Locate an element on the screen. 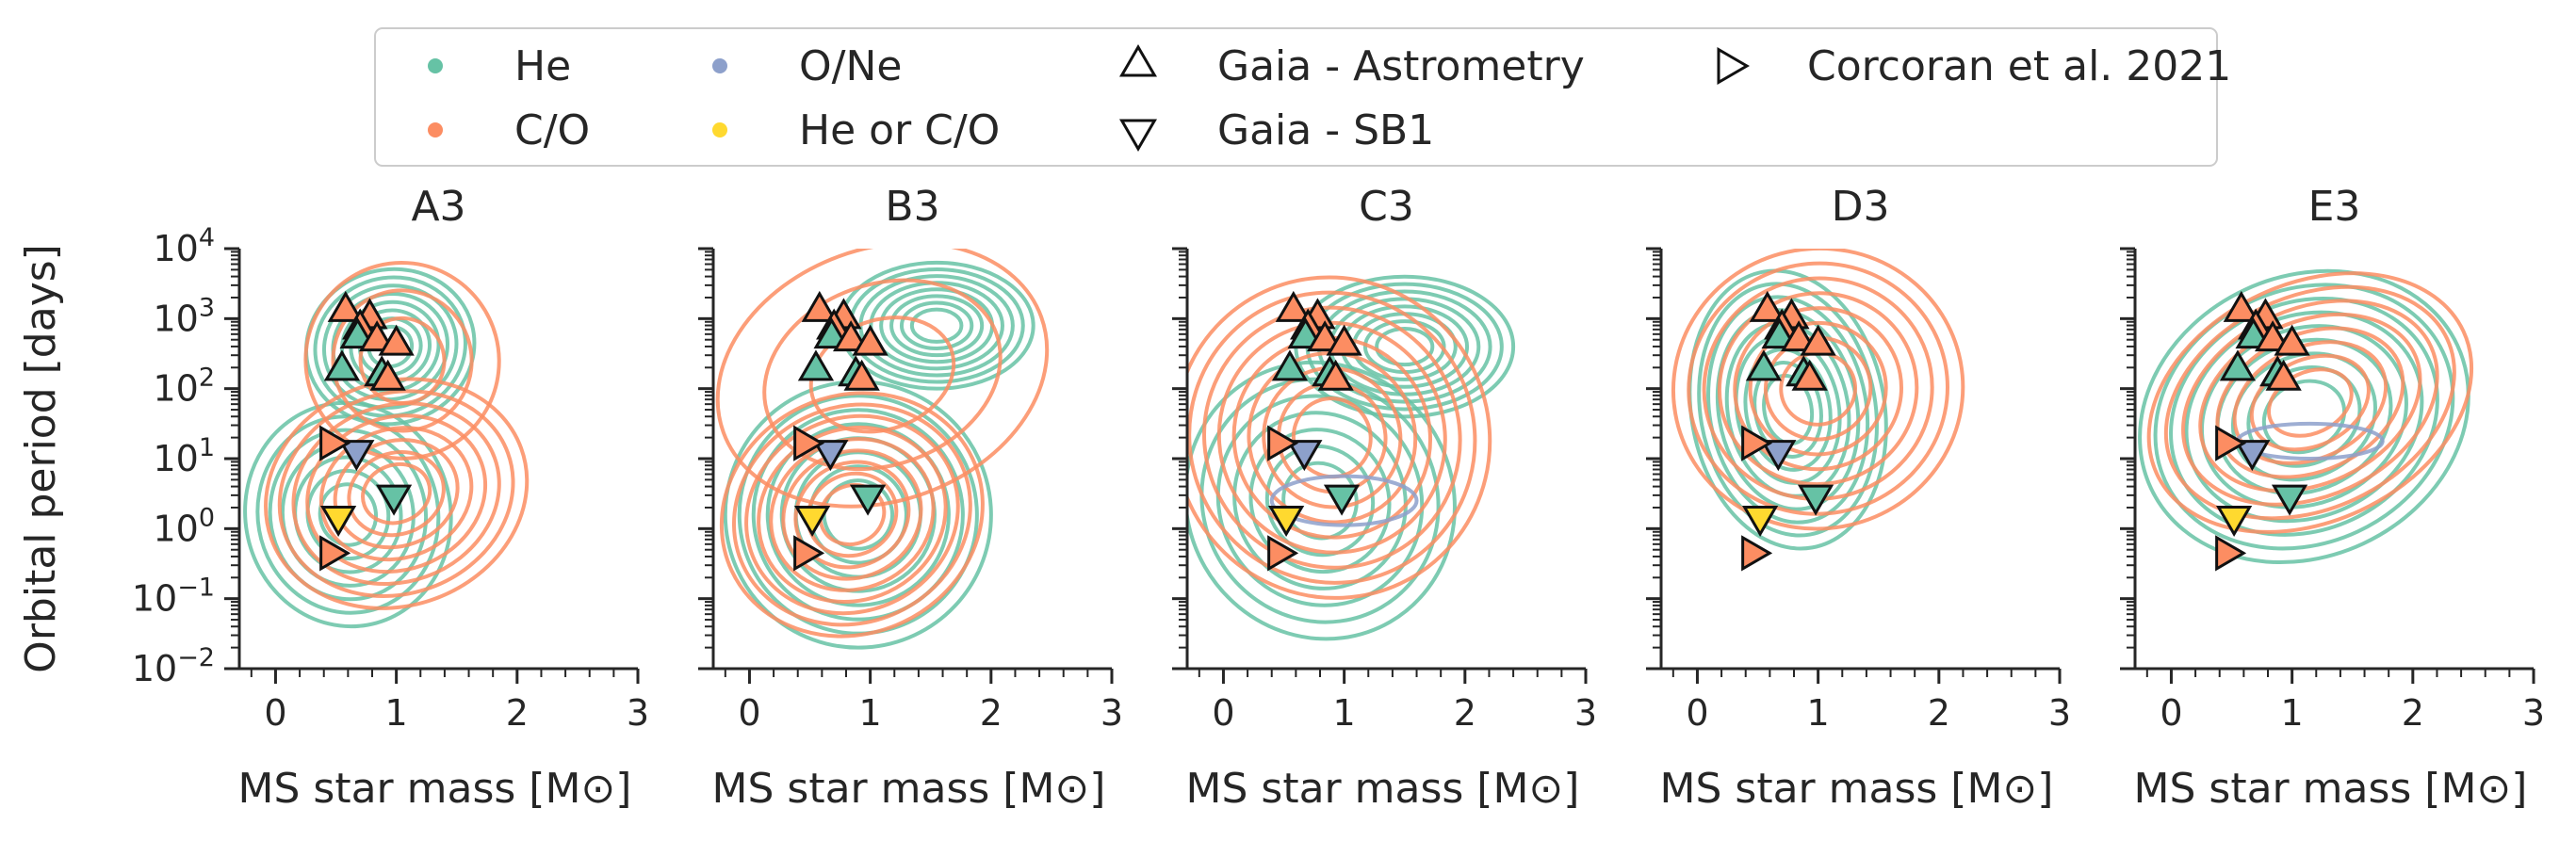  legend-item-c-o: C/O is located at coordinates (509, 130).